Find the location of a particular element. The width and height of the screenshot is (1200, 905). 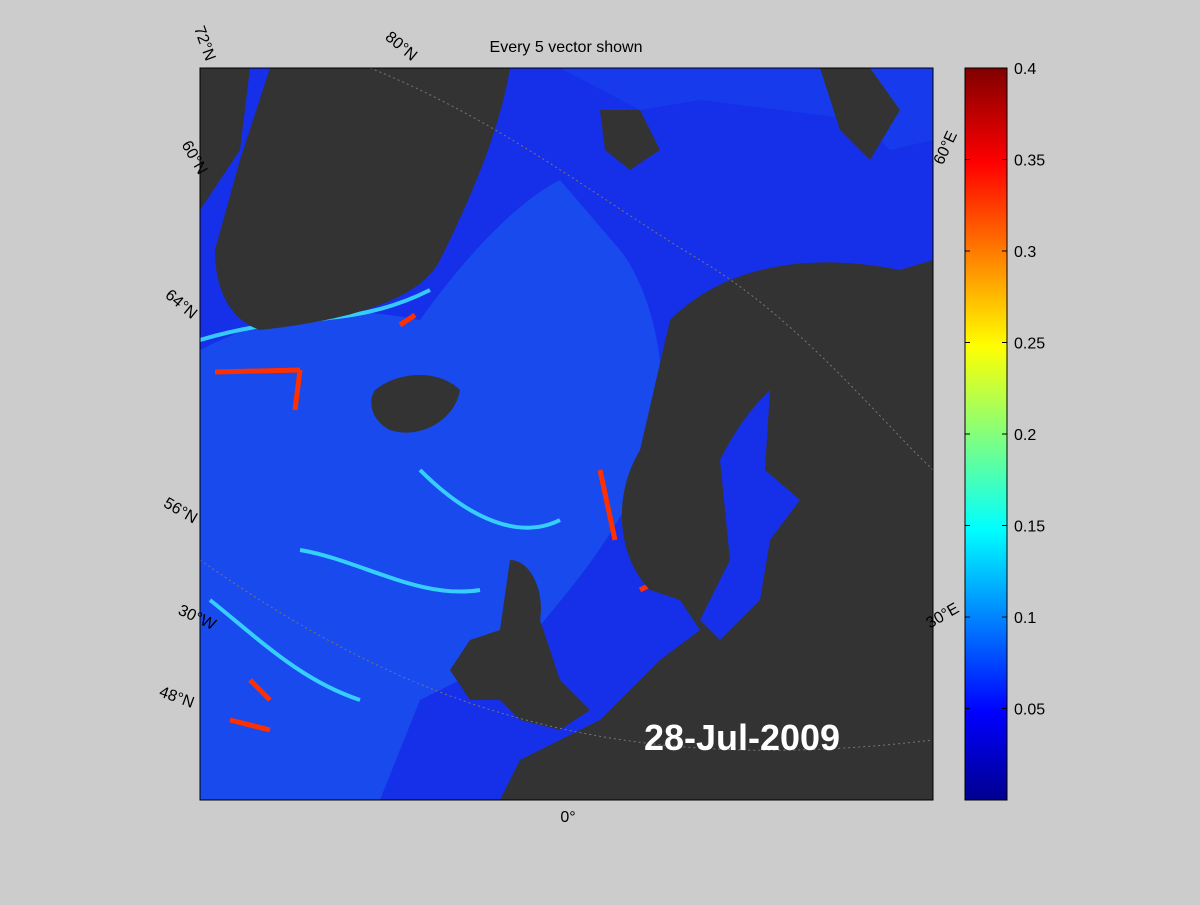

greenland is located at coordinates (362, 199).